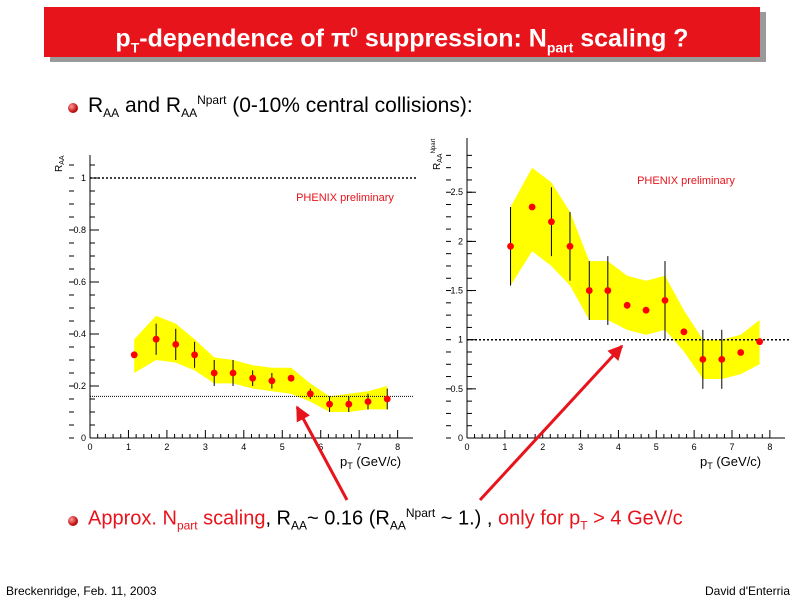  I want to click on y-axis-label-sup: Npart, so click(434, 145).